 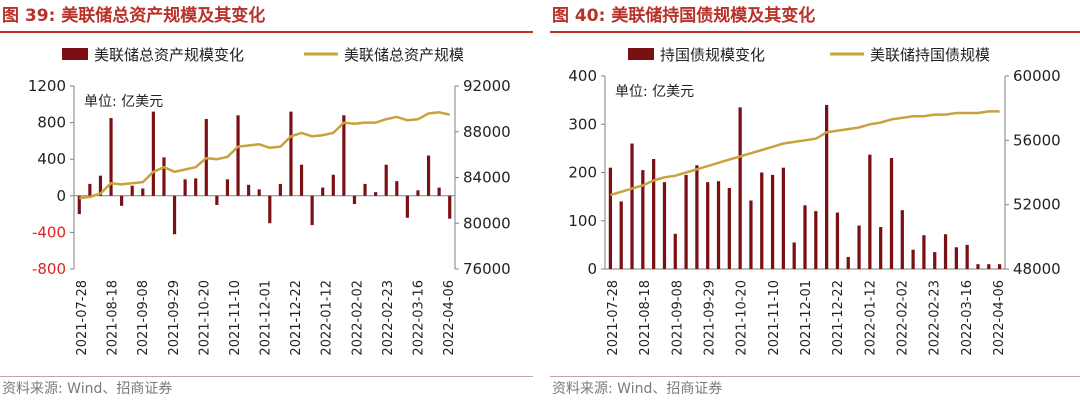 What do you see at coordinates (930, 55) in the screenshot?
I see `legend-label: 美联储持国债规模` at bounding box center [930, 55].